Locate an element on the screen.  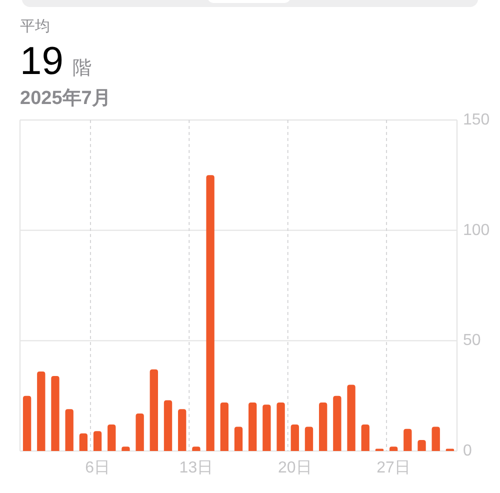
y-tick-label: 50 is located at coordinates (472, 341).